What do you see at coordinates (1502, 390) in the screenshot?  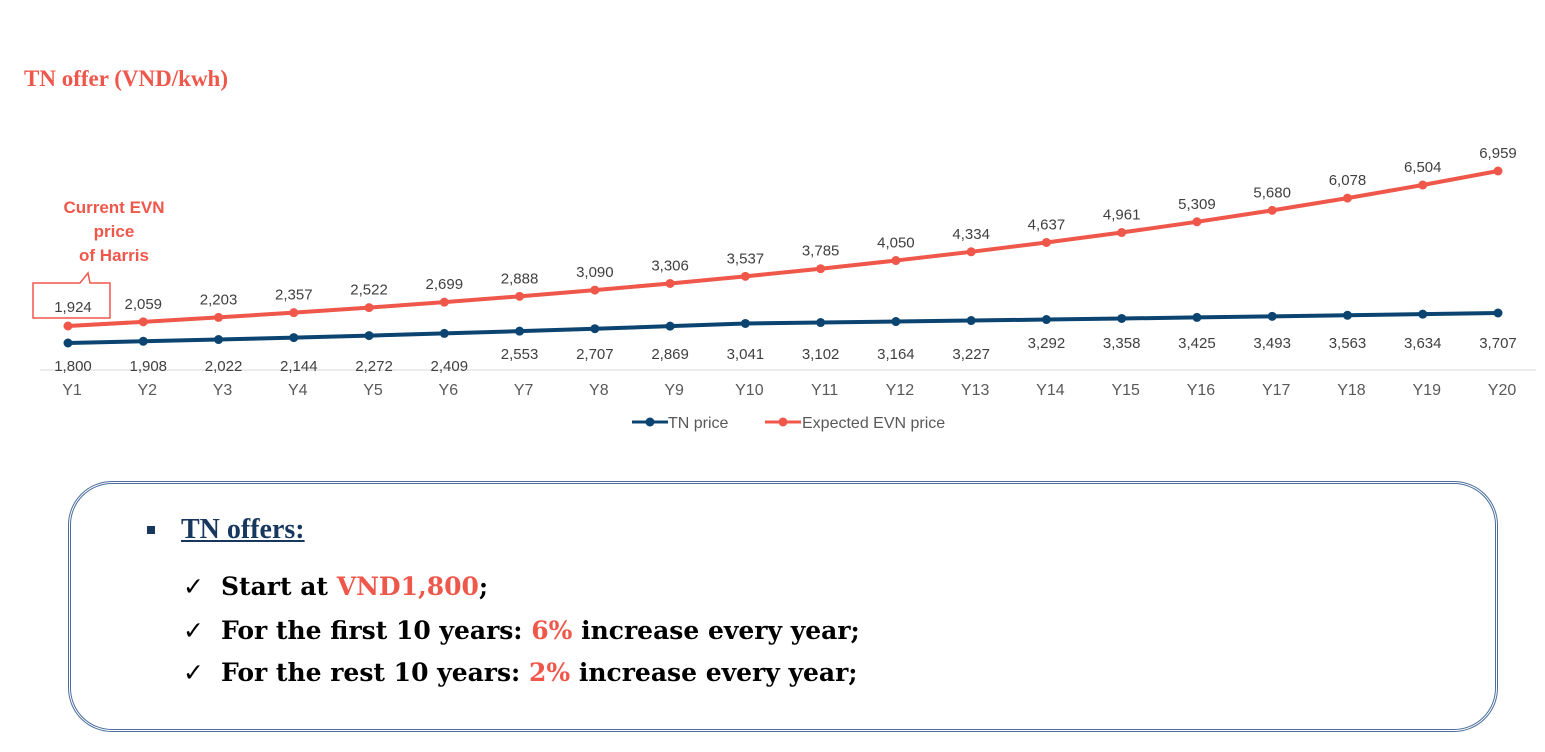 I see `x-tick-label: Y20` at bounding box center [1502, 390].